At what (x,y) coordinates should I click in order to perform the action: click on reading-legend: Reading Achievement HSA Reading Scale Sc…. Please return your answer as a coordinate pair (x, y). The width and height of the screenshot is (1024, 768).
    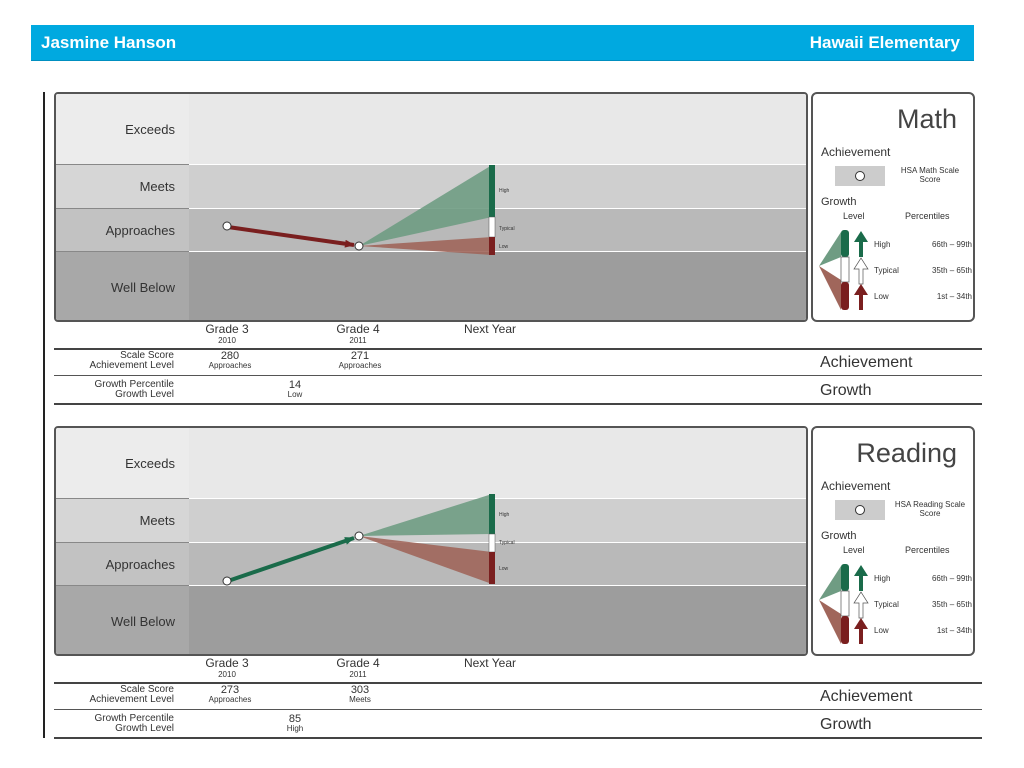
    Looking at the image, I should click on (893, 541).